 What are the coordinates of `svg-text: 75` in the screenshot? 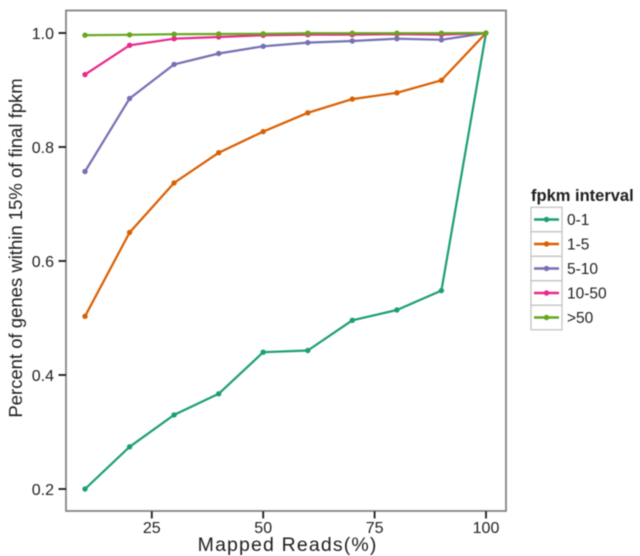 It's located at (375, 528).